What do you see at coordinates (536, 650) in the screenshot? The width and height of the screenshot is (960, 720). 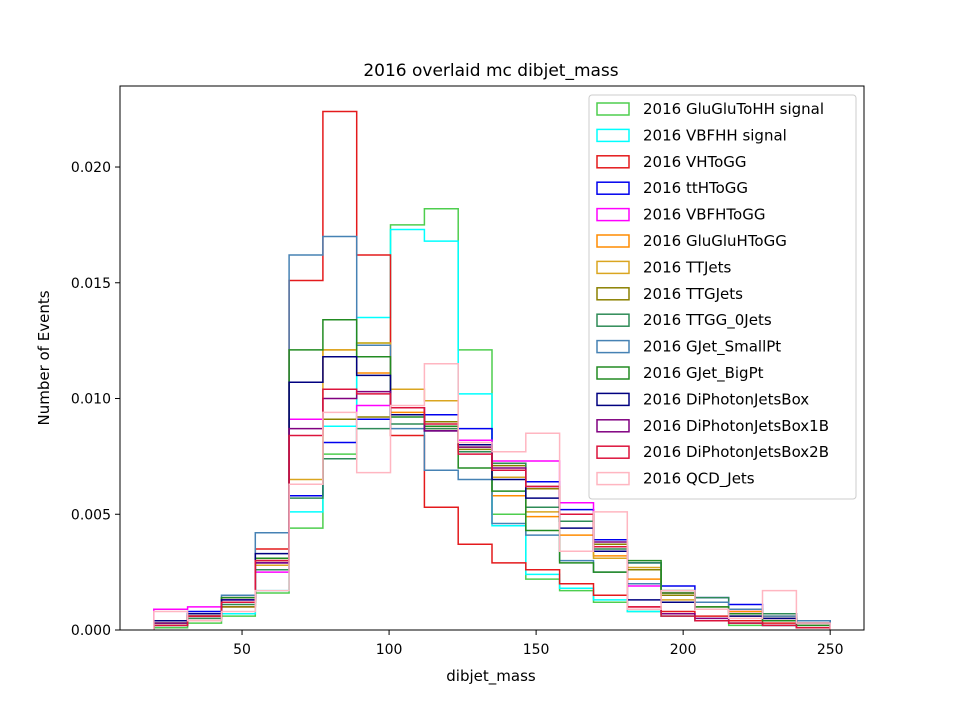 I see `x-tick-label: 150` at bounding box center [536, 650].